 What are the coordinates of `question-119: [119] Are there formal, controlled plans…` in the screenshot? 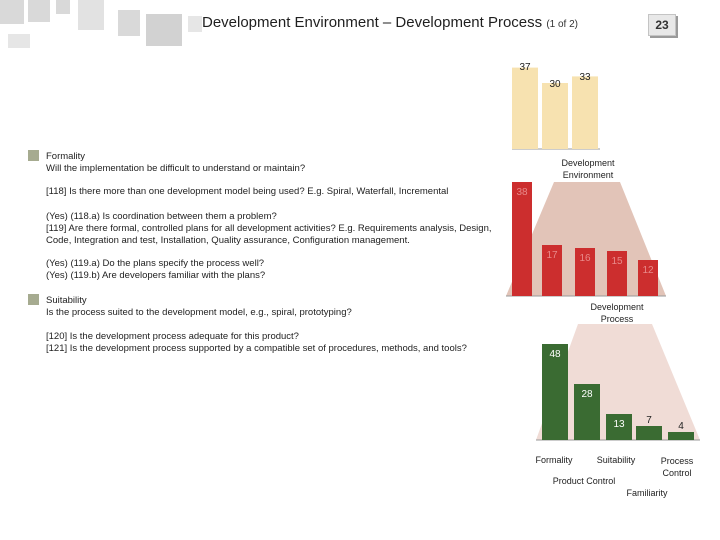 It's located at (269, 234).